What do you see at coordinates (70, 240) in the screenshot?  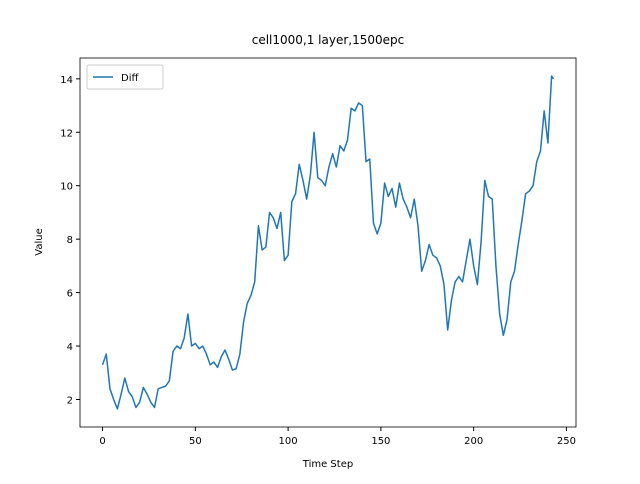 I see `y-tick-label: 8` at bounding box center [70, 240].